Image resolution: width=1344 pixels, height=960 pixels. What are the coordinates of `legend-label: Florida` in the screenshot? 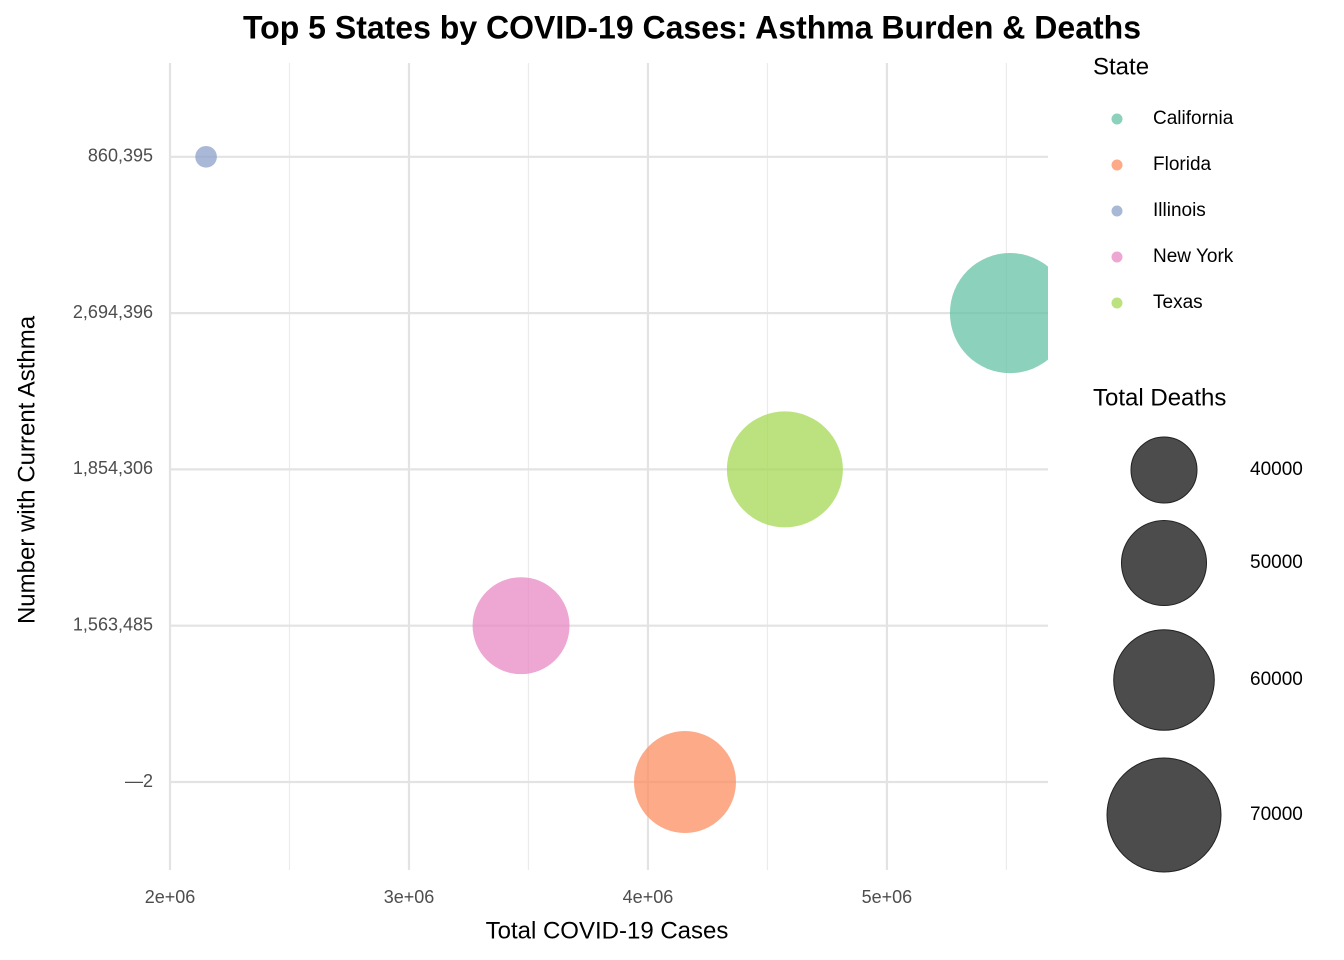 It's located at (1182, 164).